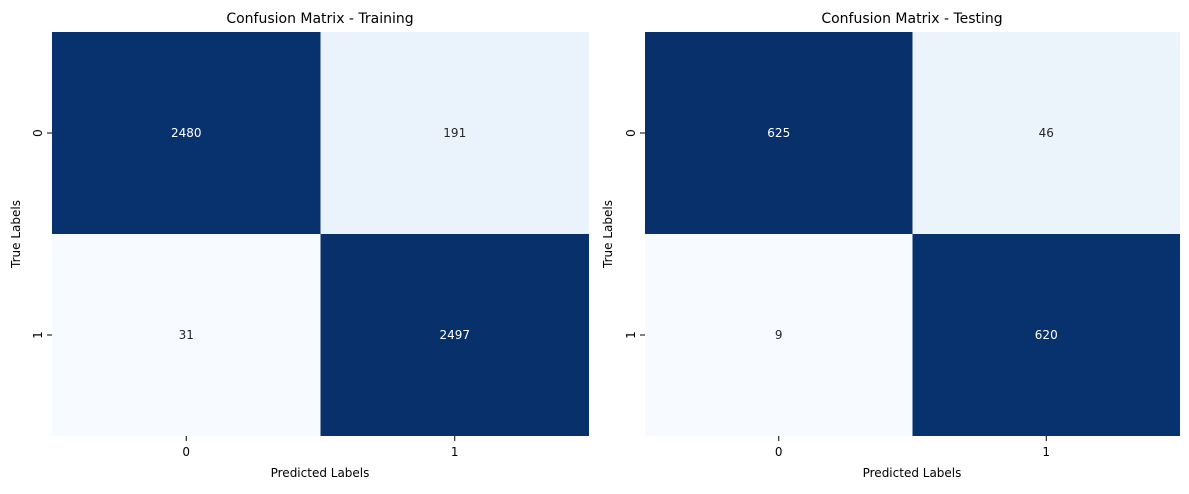 The width and height of the screenshot is (1189, 494). I want to click on chart-title: Confusion Matrix - Testing, so click(911, 19).